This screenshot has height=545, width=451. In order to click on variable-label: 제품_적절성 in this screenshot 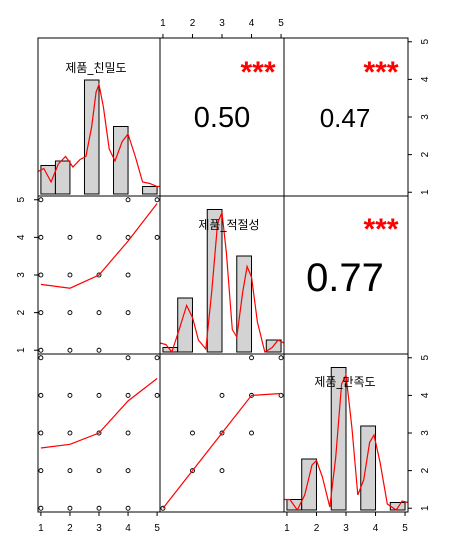, I will do `click(228, 225)`.